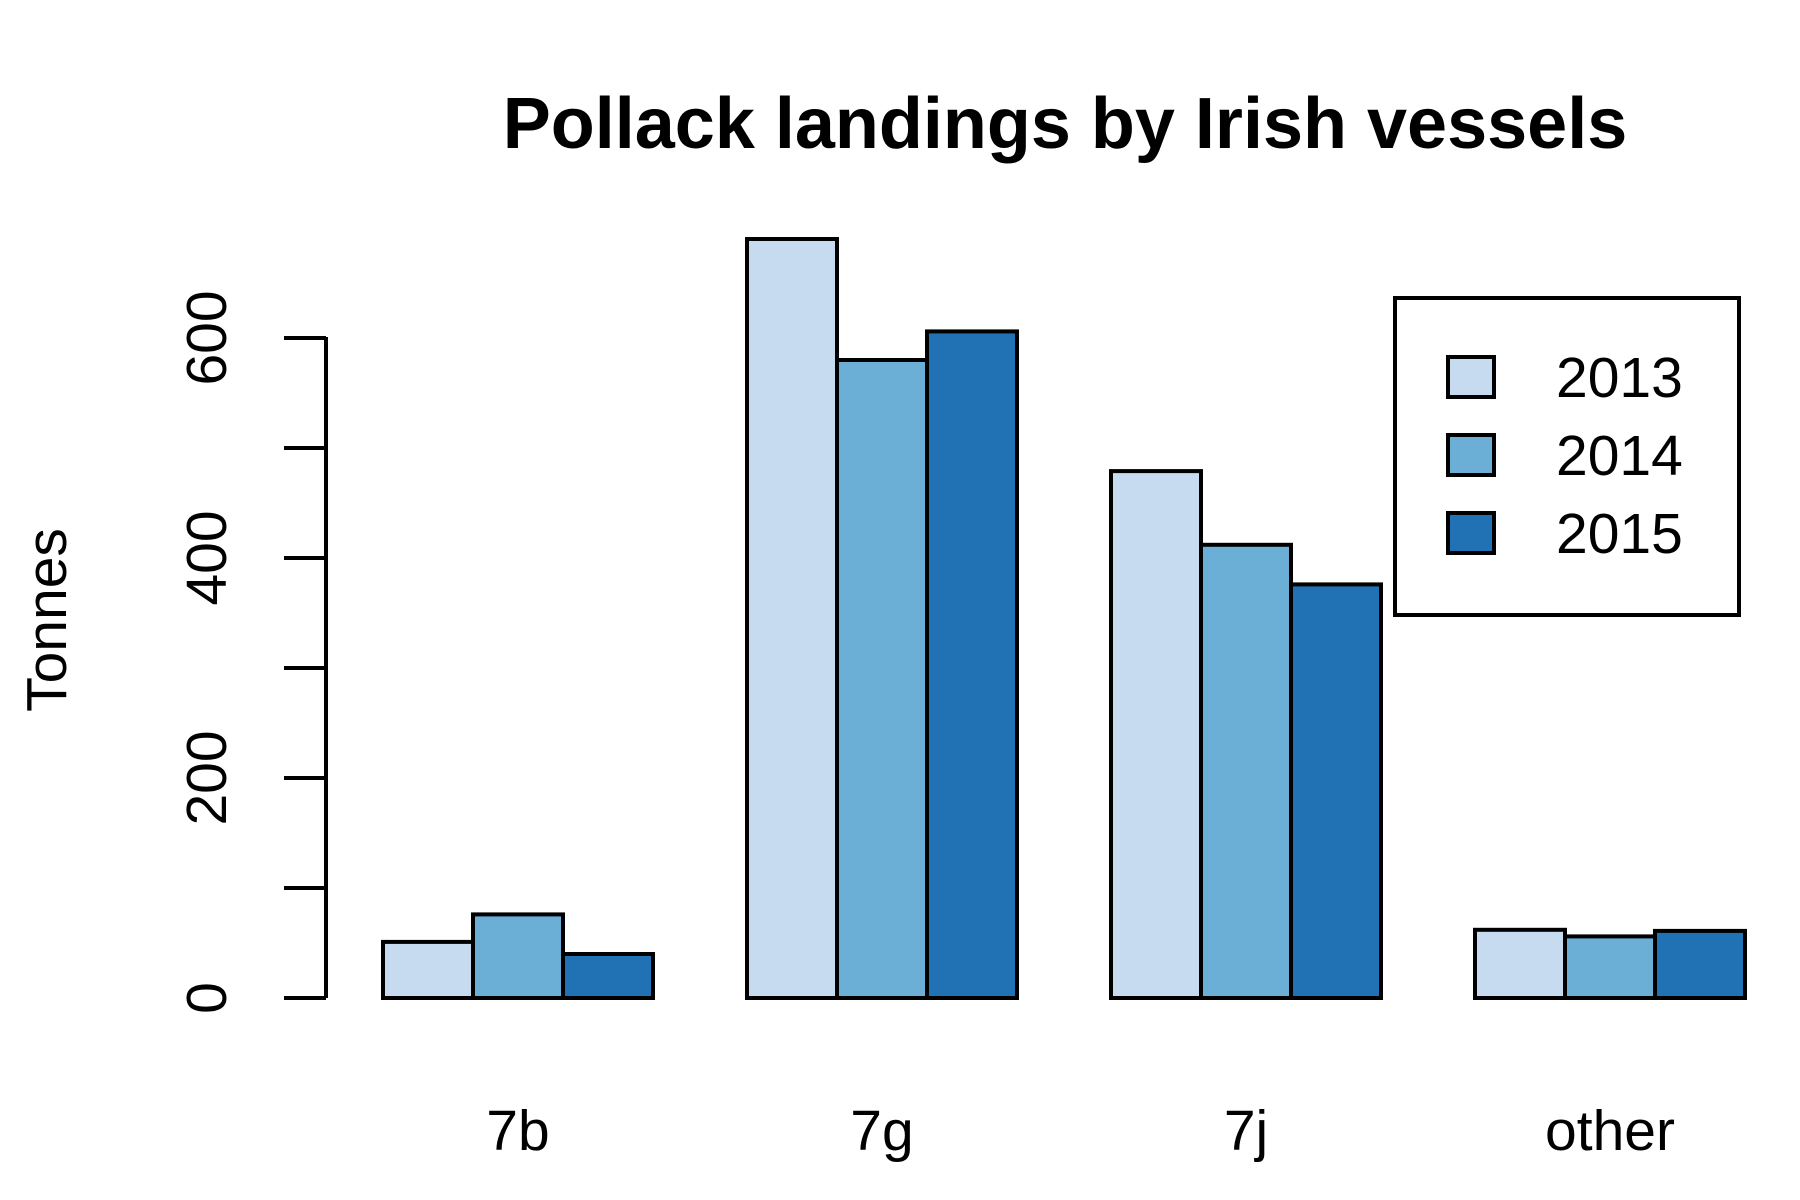  What do you see at coordinates (1336, 791) in the screenshot?
I see `bar-7j-2015` at bounding box center [1336, 791].